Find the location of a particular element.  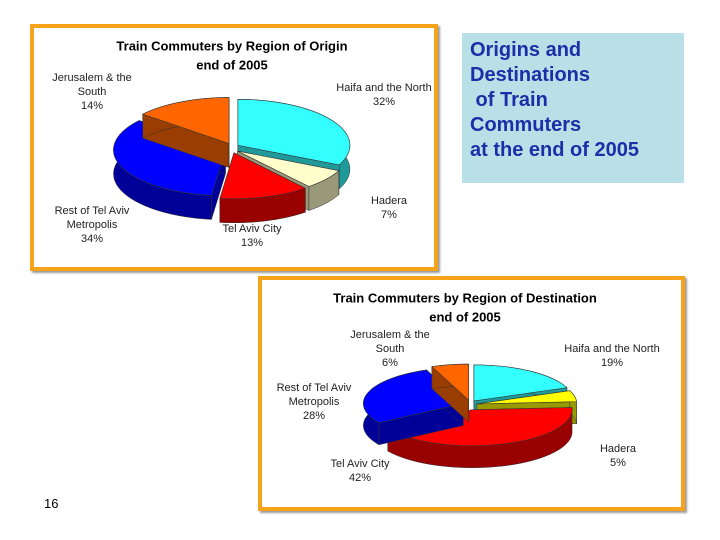

heading-line: of Train is located at coordinates (509, 100).